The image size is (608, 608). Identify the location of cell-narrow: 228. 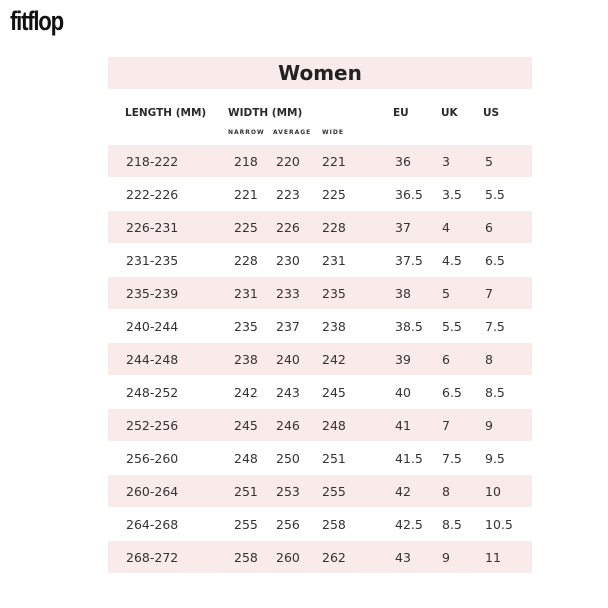
(246, 260).